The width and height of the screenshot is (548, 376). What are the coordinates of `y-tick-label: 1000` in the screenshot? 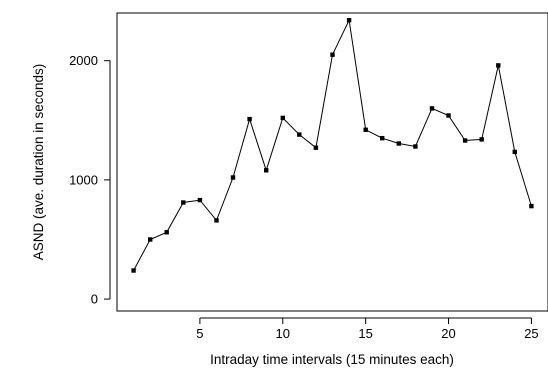 It's located at (83, 179).